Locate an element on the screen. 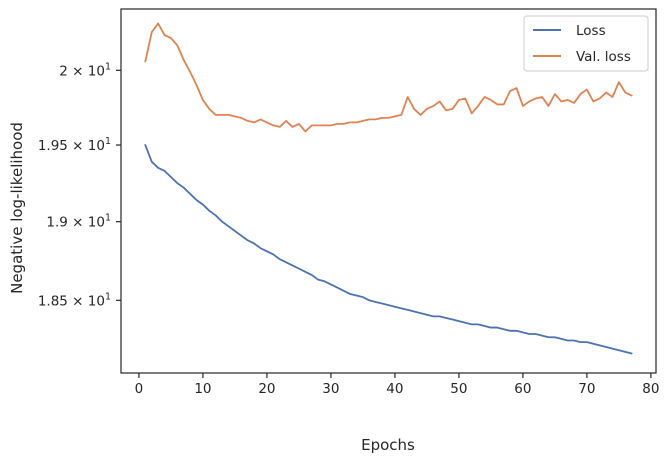  x-tick-label: 50 is located at coordinates (458, 389).